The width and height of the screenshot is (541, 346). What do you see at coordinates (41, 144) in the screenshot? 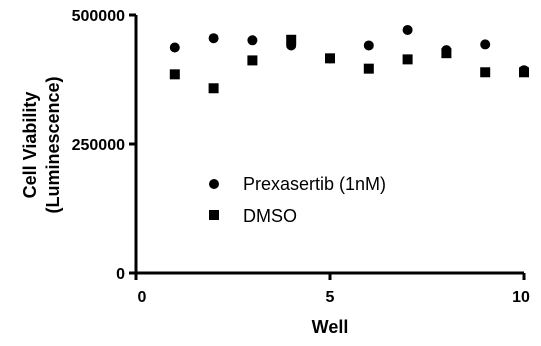
I see `y-axis-title: Cell Viability (Luminescence)` at bounding box center [41, 144].